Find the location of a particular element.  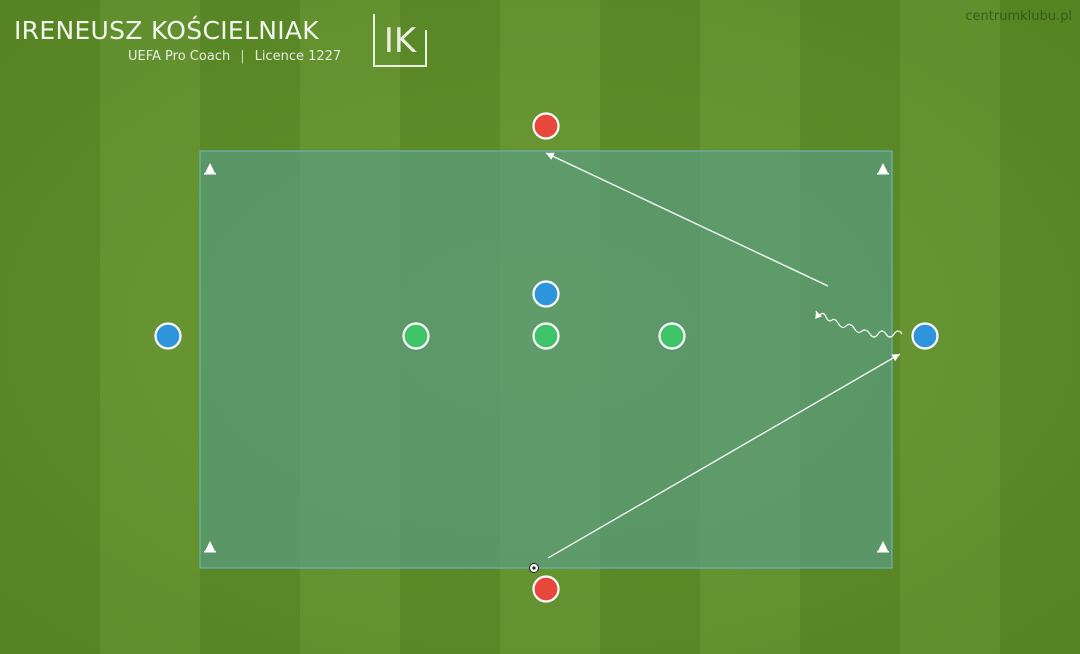

blue-player-left is located at coordinates (168, 336).